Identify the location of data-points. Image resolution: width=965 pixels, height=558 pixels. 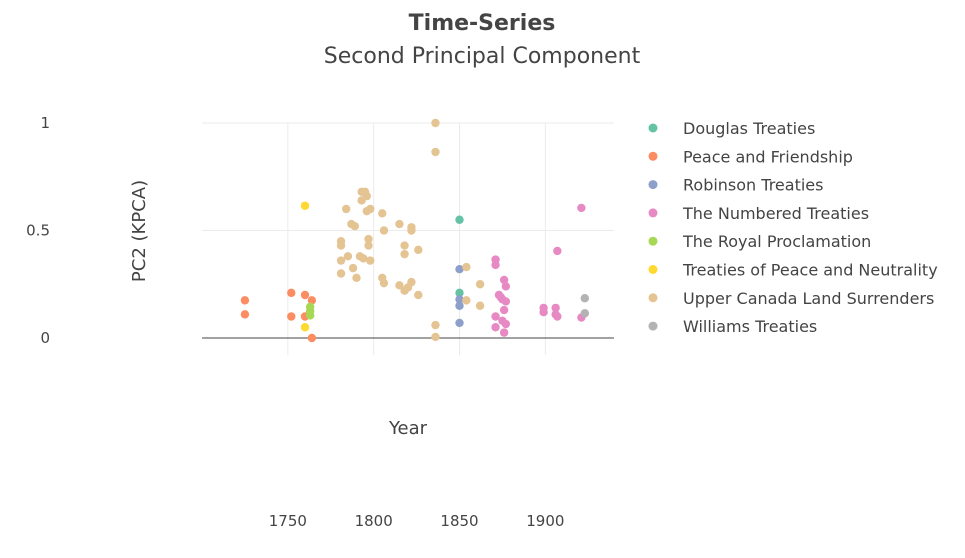
(415, 230).